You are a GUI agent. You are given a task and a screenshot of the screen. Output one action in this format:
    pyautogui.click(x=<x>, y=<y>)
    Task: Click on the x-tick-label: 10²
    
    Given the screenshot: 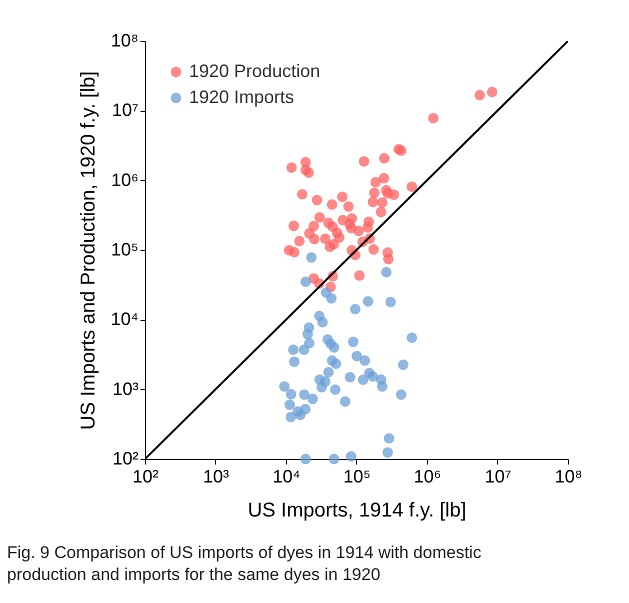 What is the action you would take?
    pyautogui.click(x=145, y=476)
    